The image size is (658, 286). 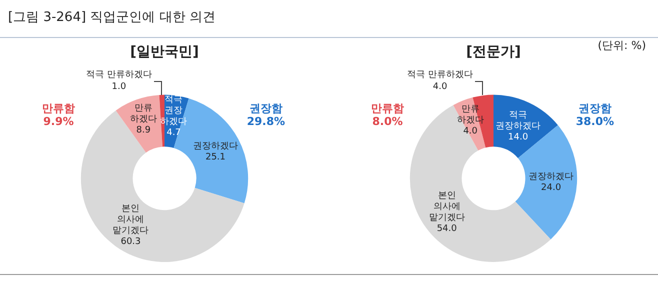 What do you see at coordinates (551, 187) in the screenshot?
I see `data-label: 24.0` at bounding box center [551, 187].